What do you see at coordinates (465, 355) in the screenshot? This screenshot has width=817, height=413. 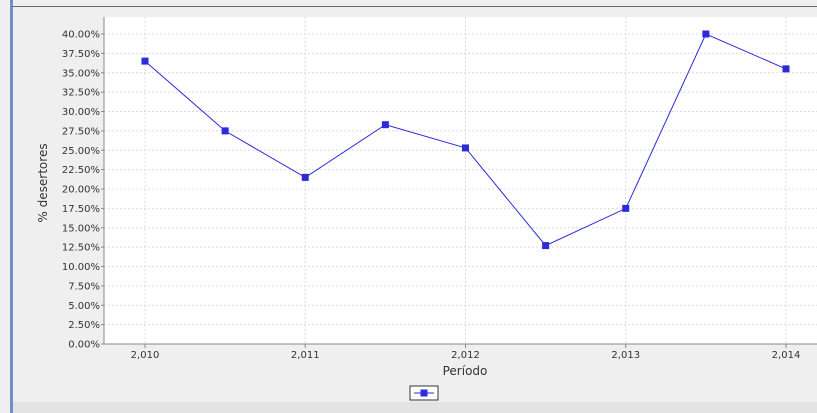 I see `x-tick-label: 2,012` at bounding box center [465, 355].